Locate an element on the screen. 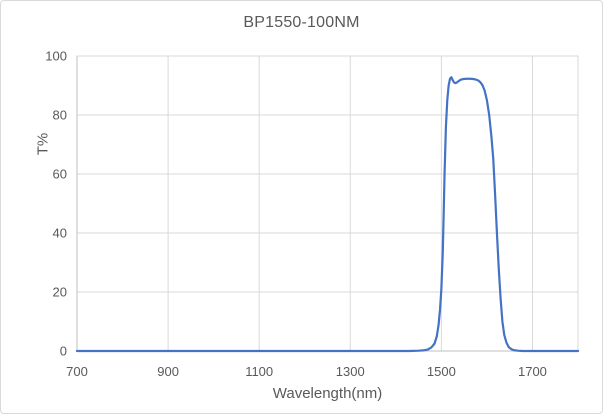 The height and width of the screenshot is (416, 605). y-tick-labels: 0 20 40 60 80 100 is located at coordinates (56, 204).